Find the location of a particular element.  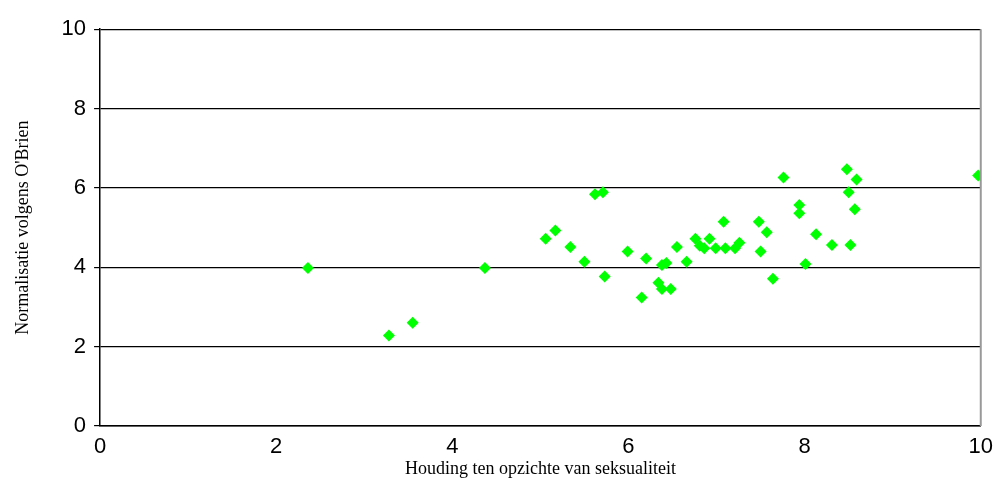

y-tick-label: 6 is located at coordinates (80, 186).